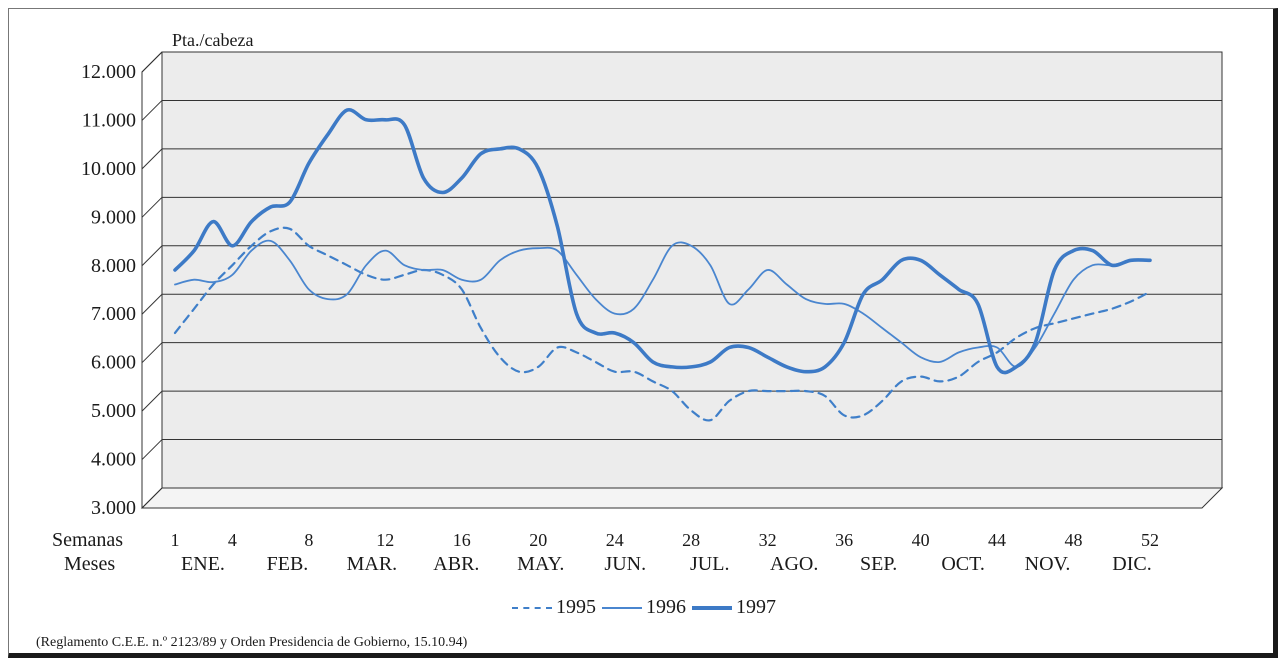  I want to click on month-label: SEP., so click(878, 564).